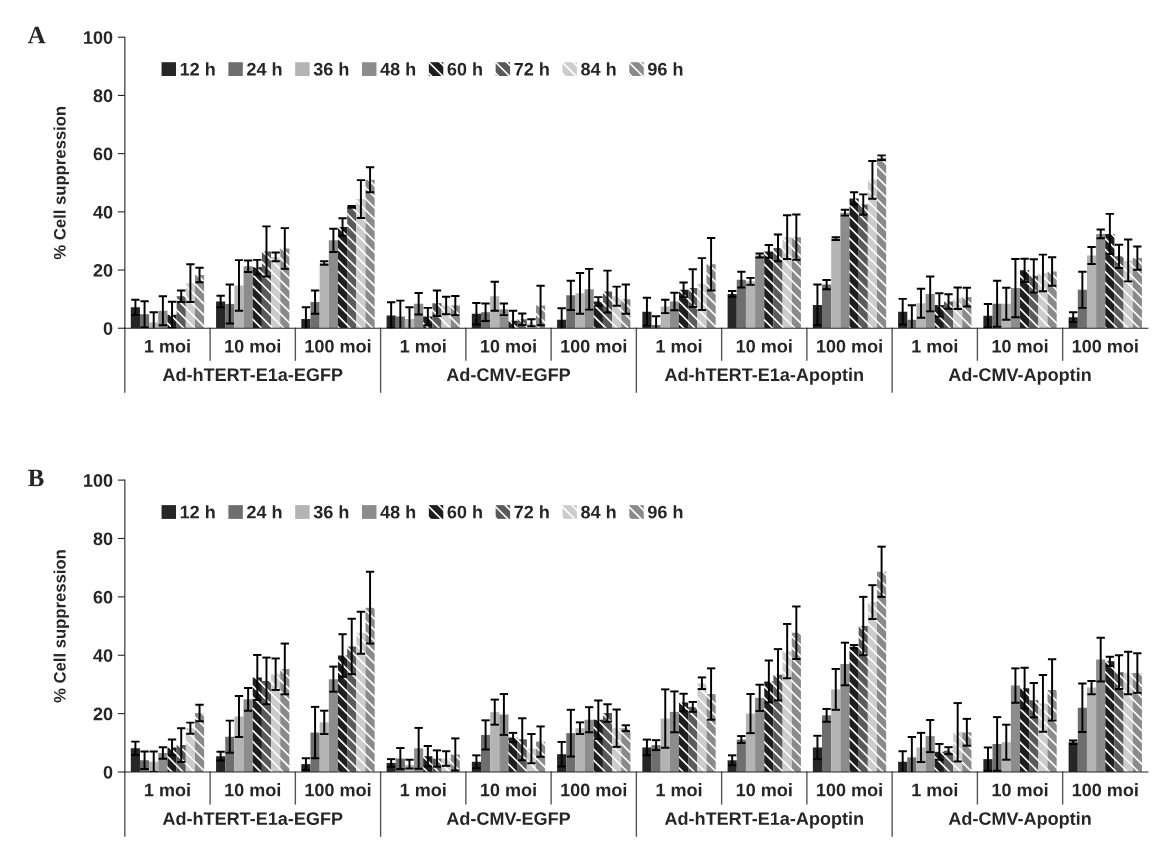  I want to click on chart-title: B, so click(36, 478).